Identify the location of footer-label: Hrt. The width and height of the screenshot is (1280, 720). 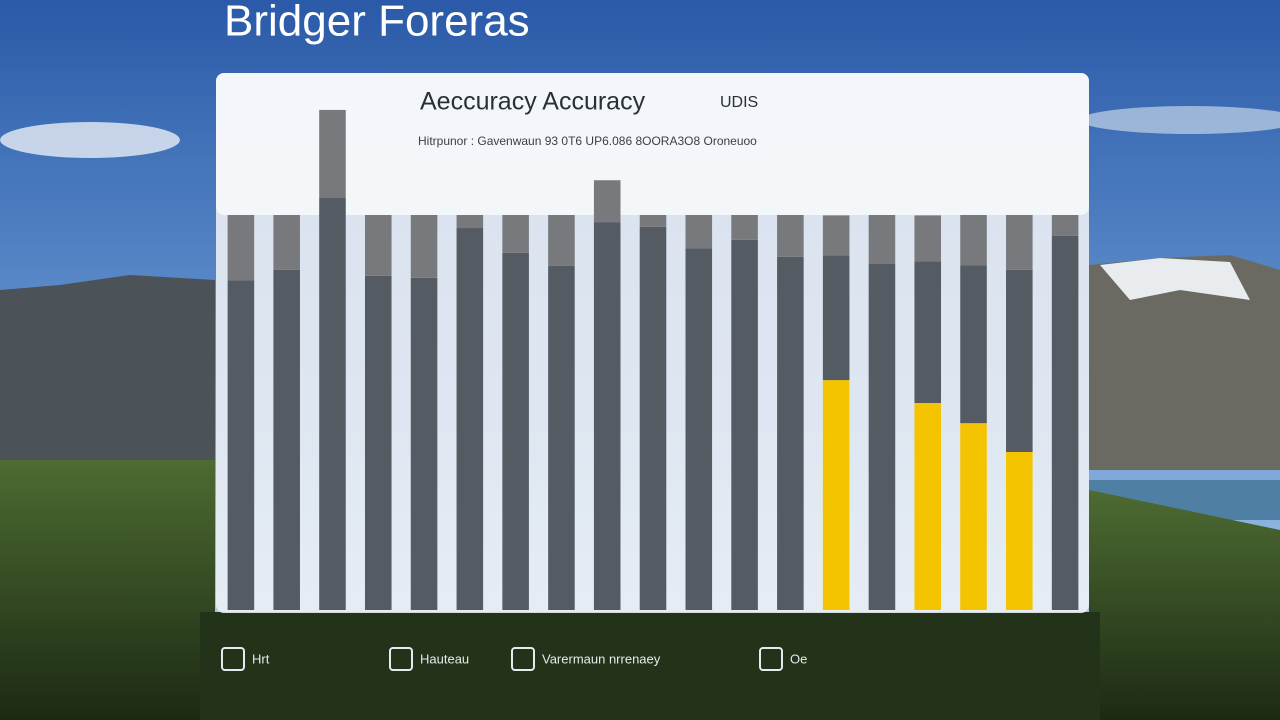
(261, 658).